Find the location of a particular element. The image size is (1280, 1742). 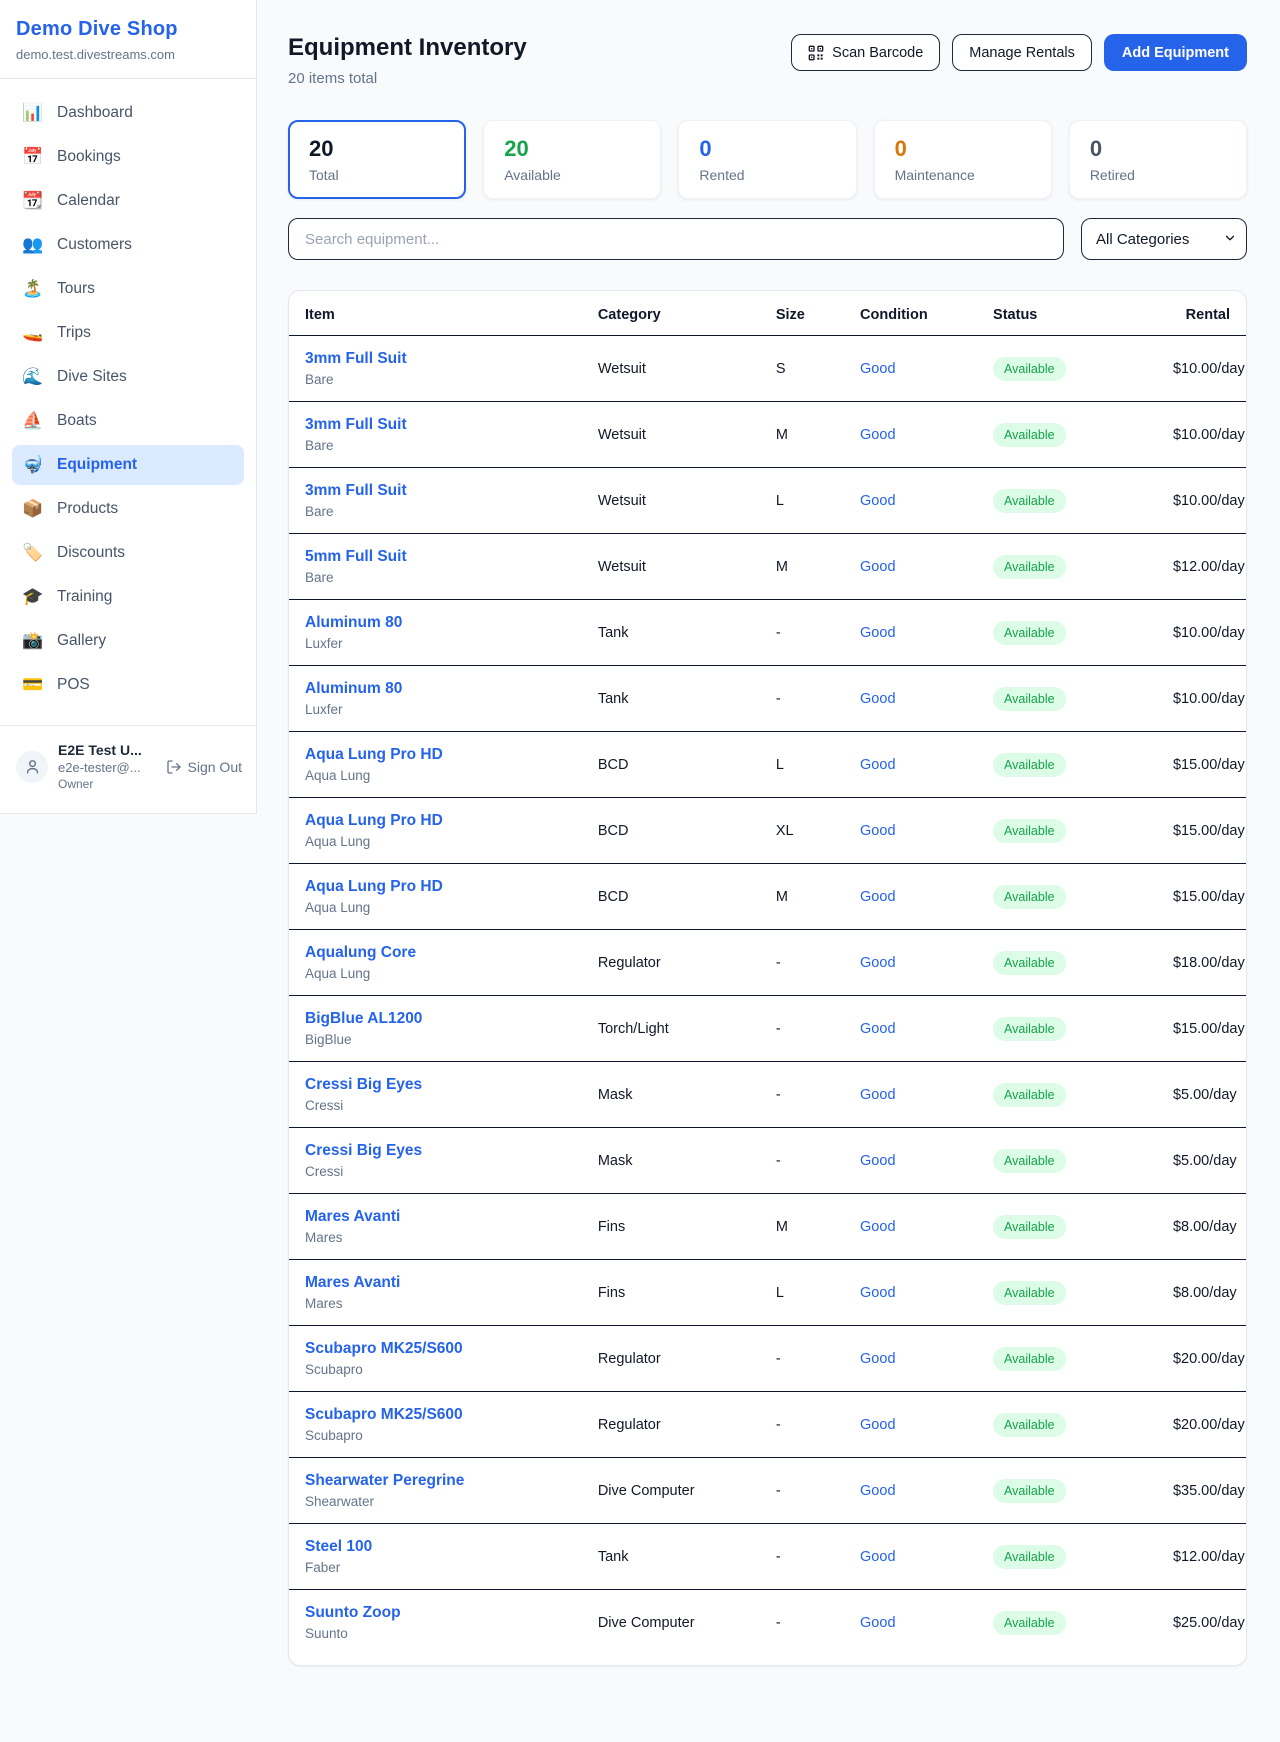

sidebar-item-dashboard: 📊 Dashboard is located at coordinates (128, 113).